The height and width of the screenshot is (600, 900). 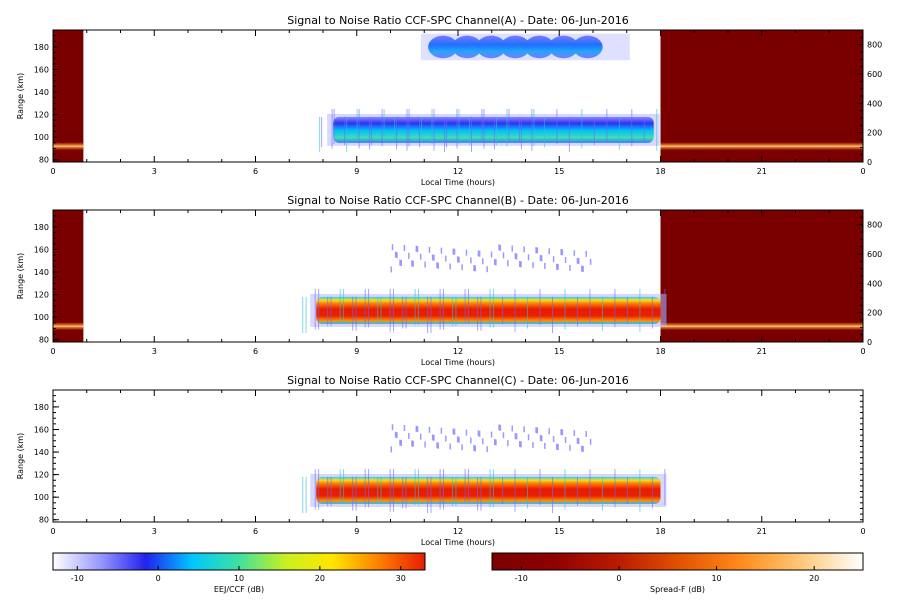 I want to click on colorbar-spread-f: -10 0 10 20 Spread-F (dB), so click(x=677, y=573).